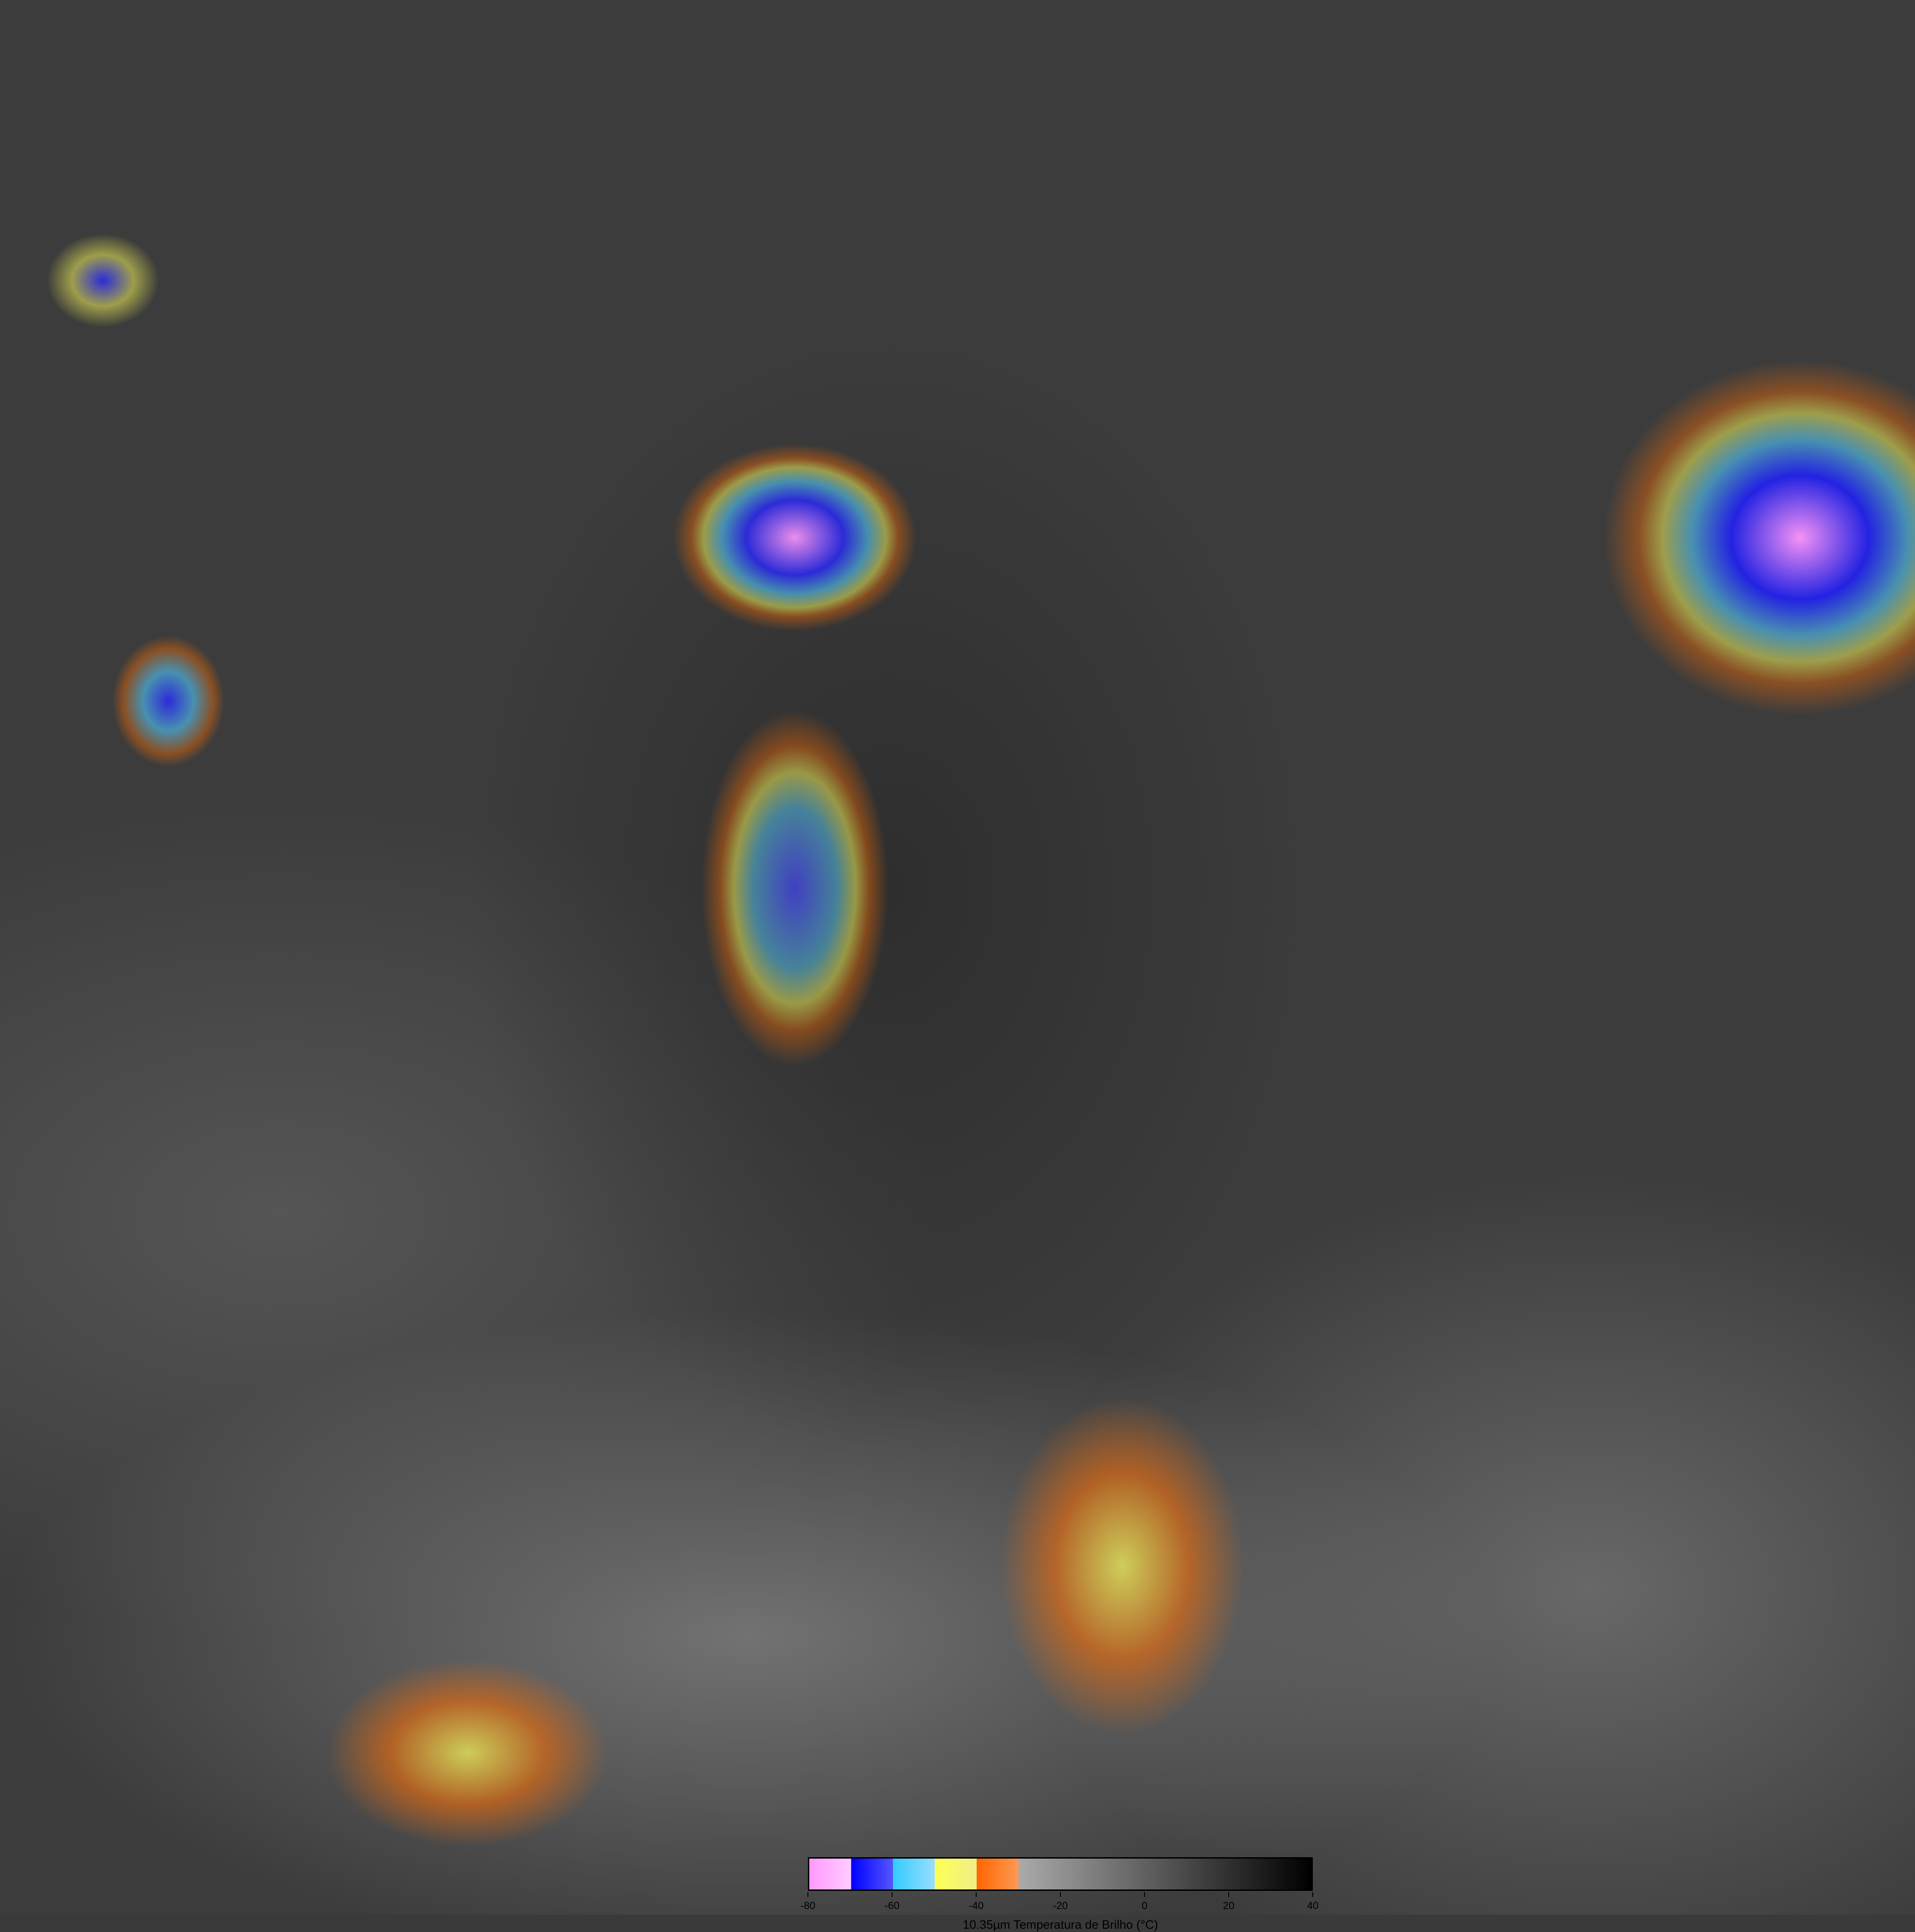 The width and height of the screenshot is (1915, 1932). What do you see at coordinates (1060, 1925) in the screenshot?
I see `colorbar-title: 10.35µm Temperatura de Brilho (°C)` at bounding box center [1060, 1925].